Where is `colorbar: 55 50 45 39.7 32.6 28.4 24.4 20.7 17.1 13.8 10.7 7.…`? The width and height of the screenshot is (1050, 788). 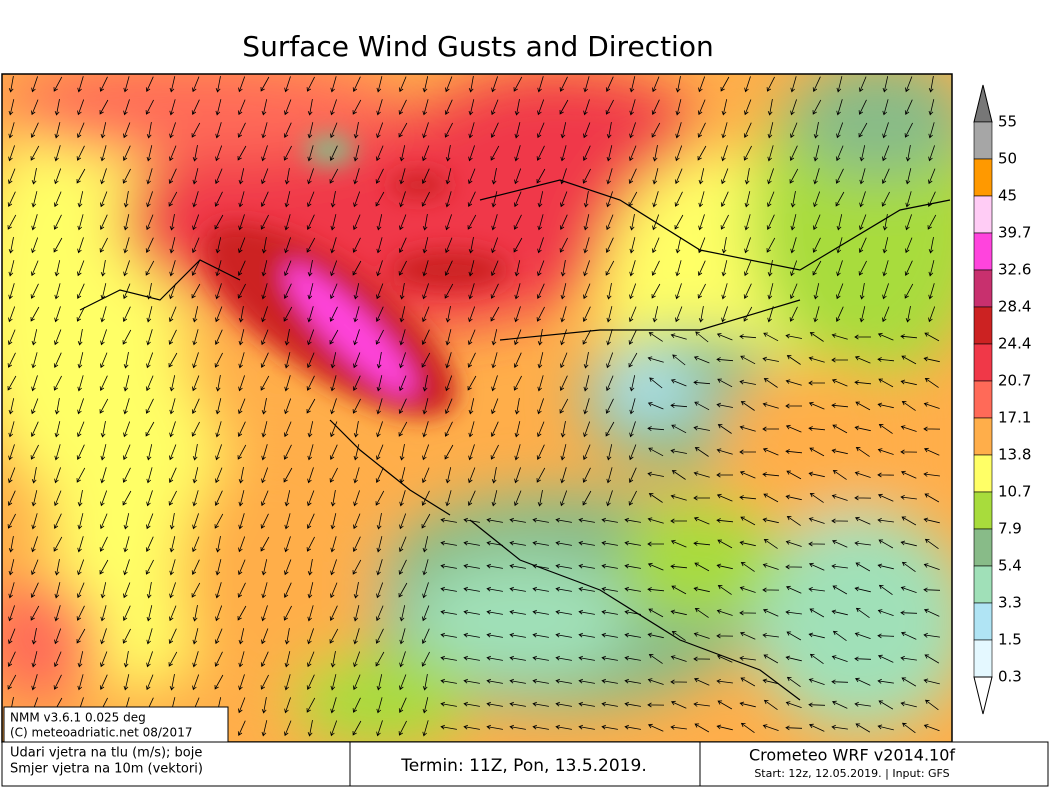
colorbar: 55 50 45 39.7 32.6 28.4 24.4 20.7 17.1 13.8 10.7 7.… is located at coordinates (1002, 399).